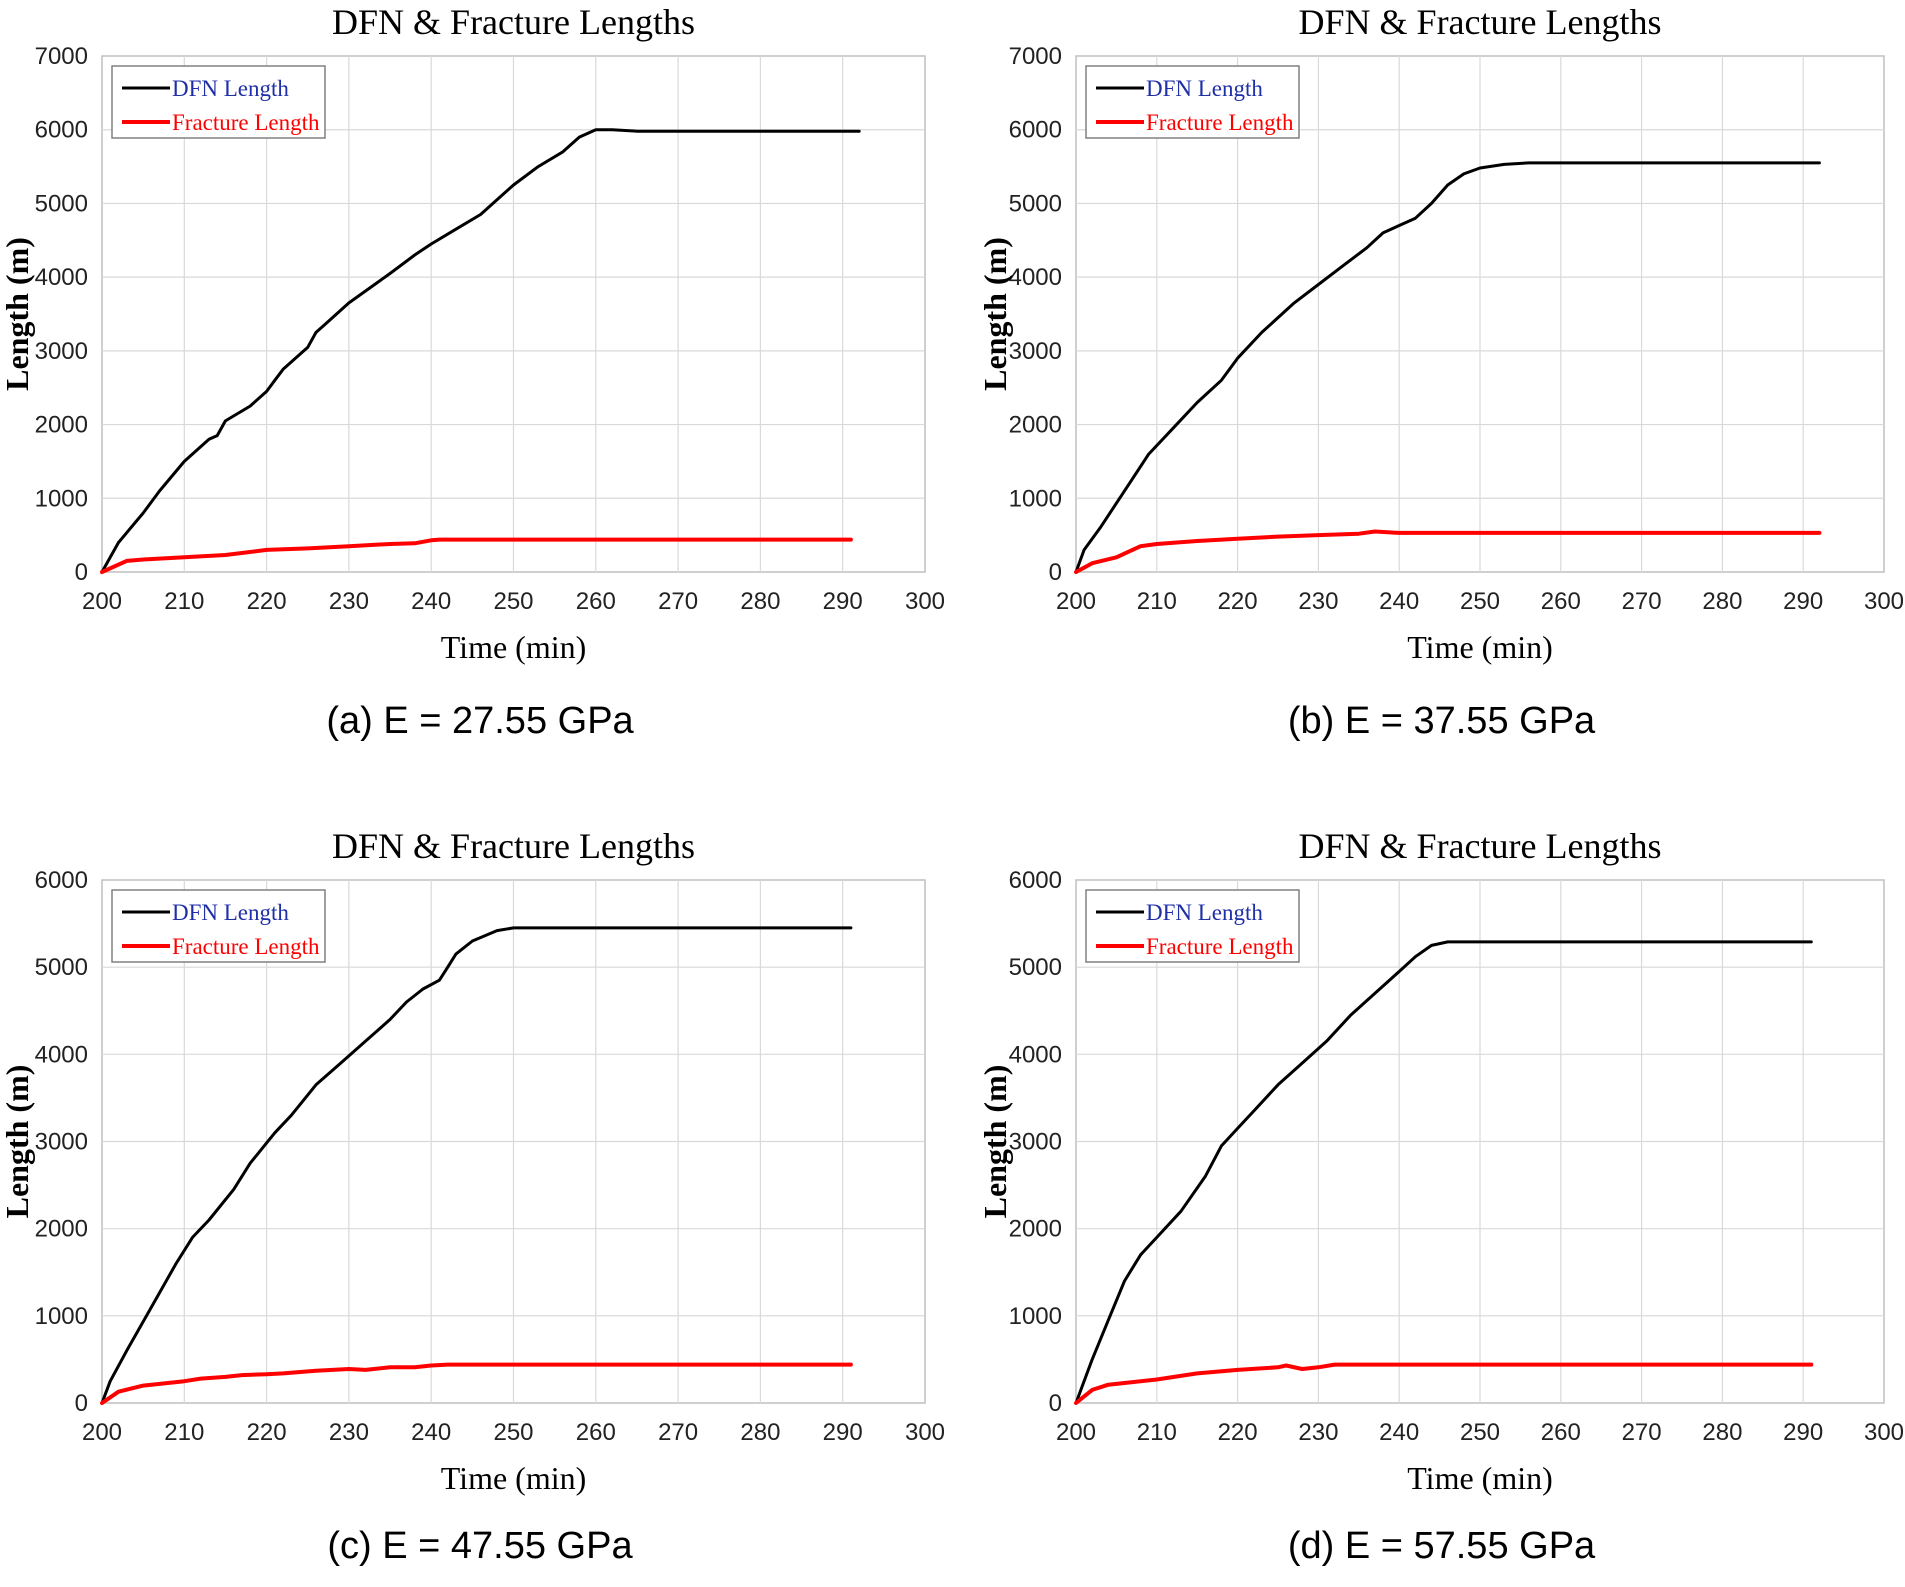 Image resolution: width=1905 pixels, height=1587 pixels. Describe the element at coordinates (480, 721) in the screenshot. I see `caption-a: (a) E = 27.55 GPa` at that location.